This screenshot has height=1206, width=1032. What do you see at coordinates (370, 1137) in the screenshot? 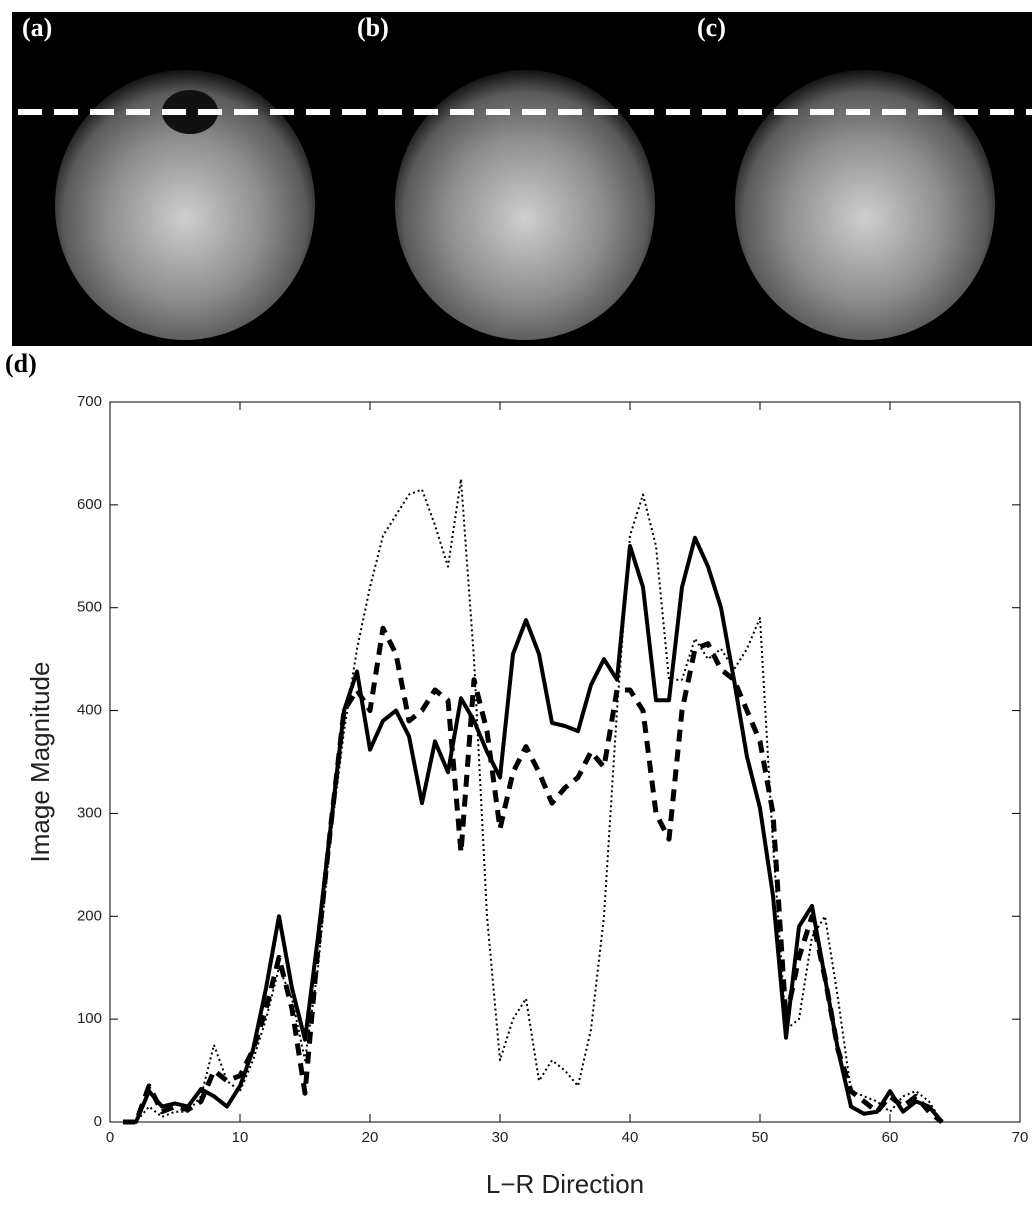
I see `x-tick-label: 20` at bounding box center [370, 1137].